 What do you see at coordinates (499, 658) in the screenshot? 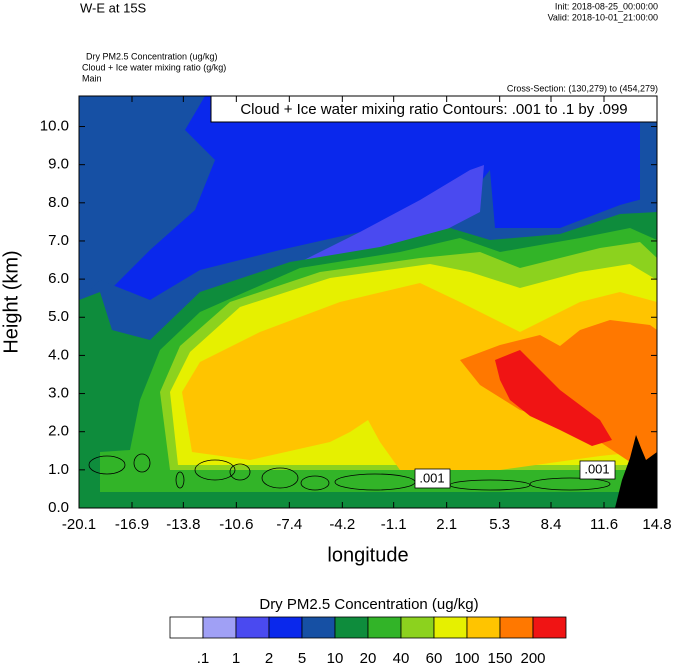
I see `colorbar-label: 150` at bounding box center [499, 658].